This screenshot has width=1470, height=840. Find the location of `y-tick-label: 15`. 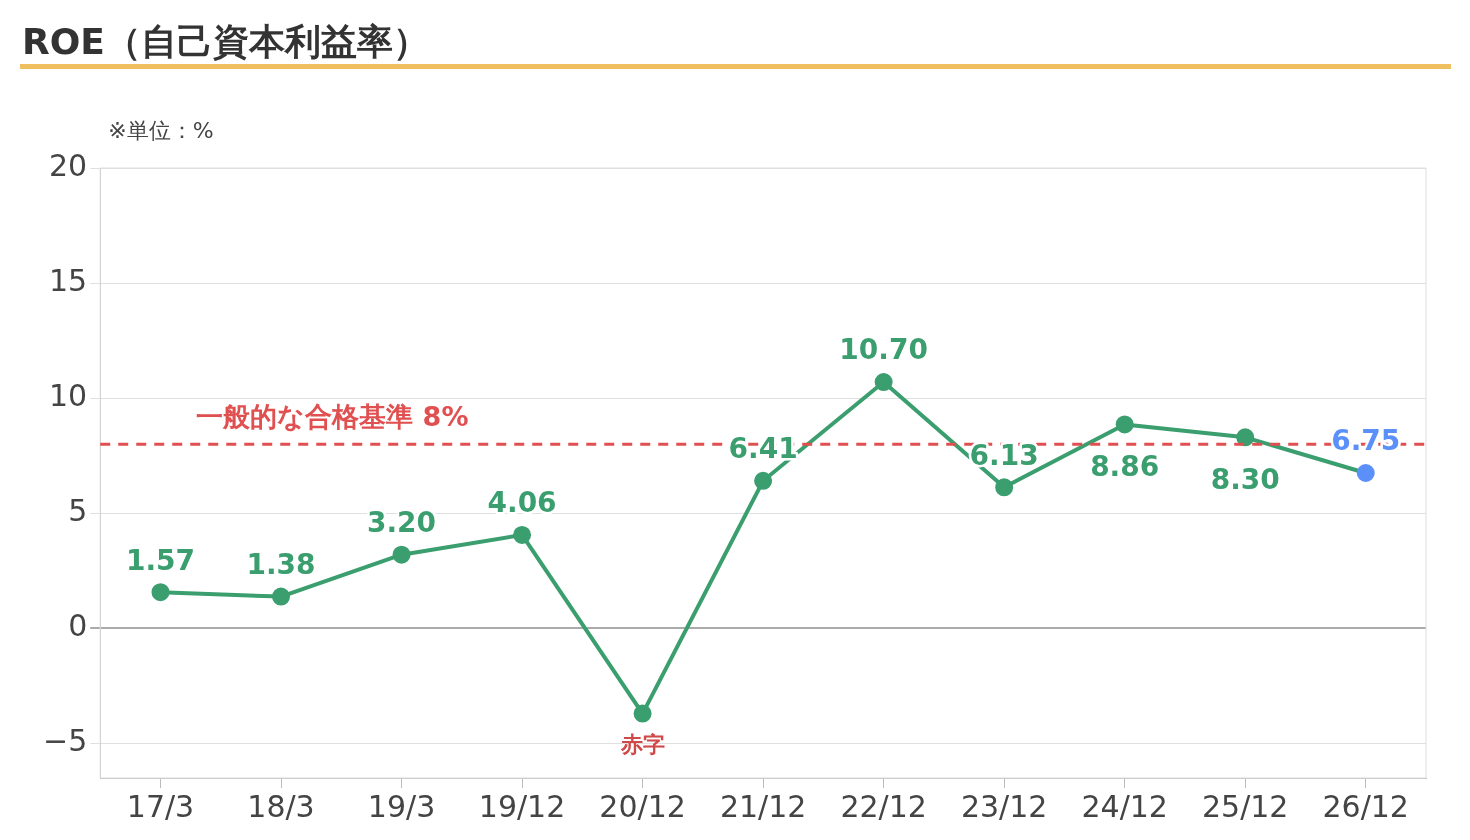

y-tick-label: 15 is located at coordinates (68, 280).